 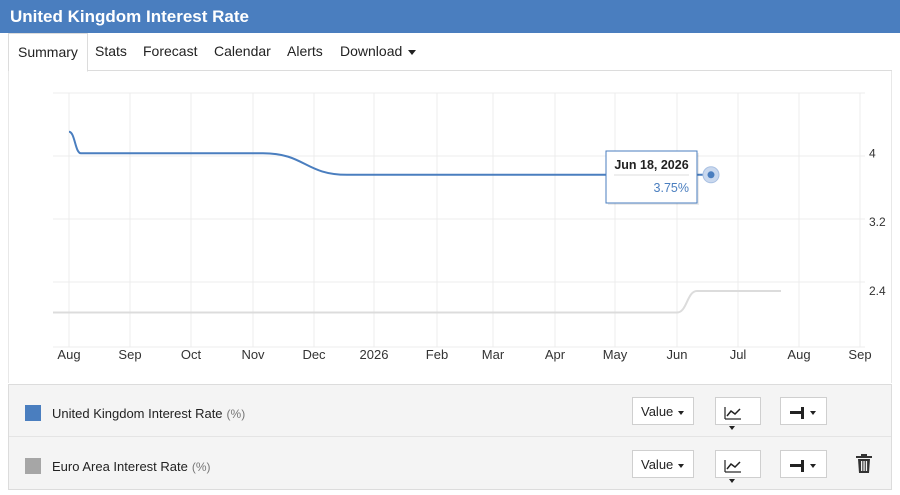 I want to click on uk-value-dropdown: Value, so click(x=663, y=411).